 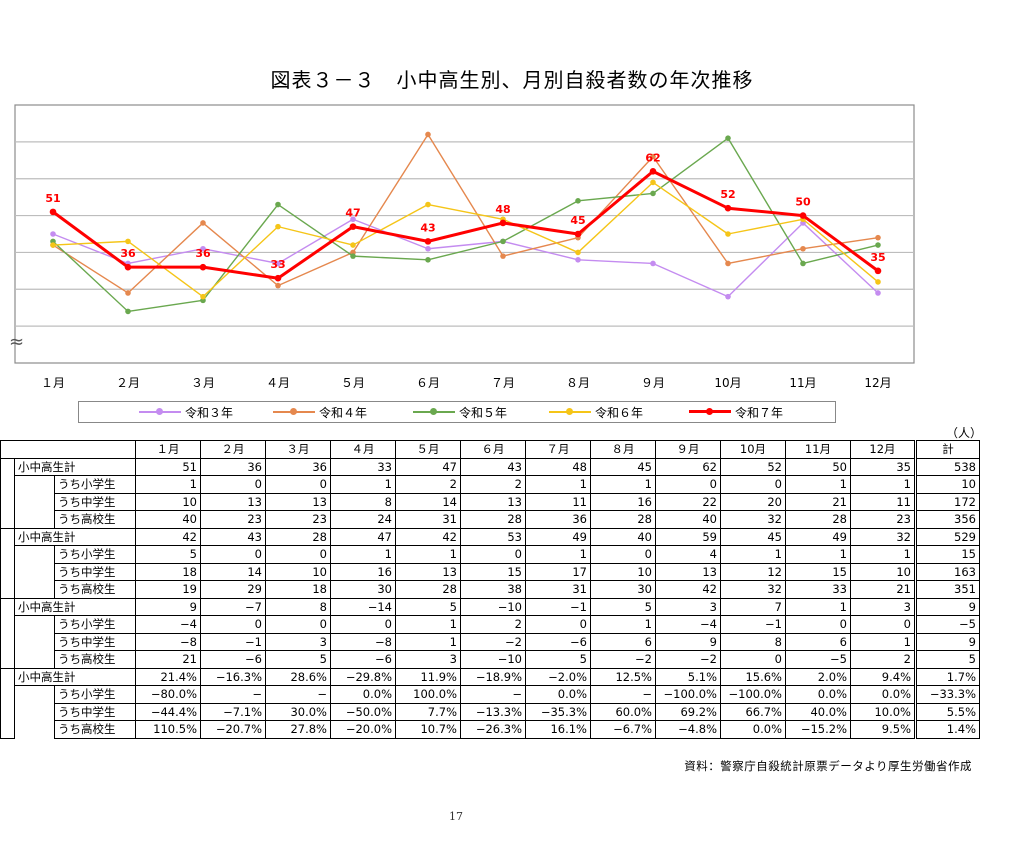 I want to click on table-cell: 12, so click(x=753, y=571).